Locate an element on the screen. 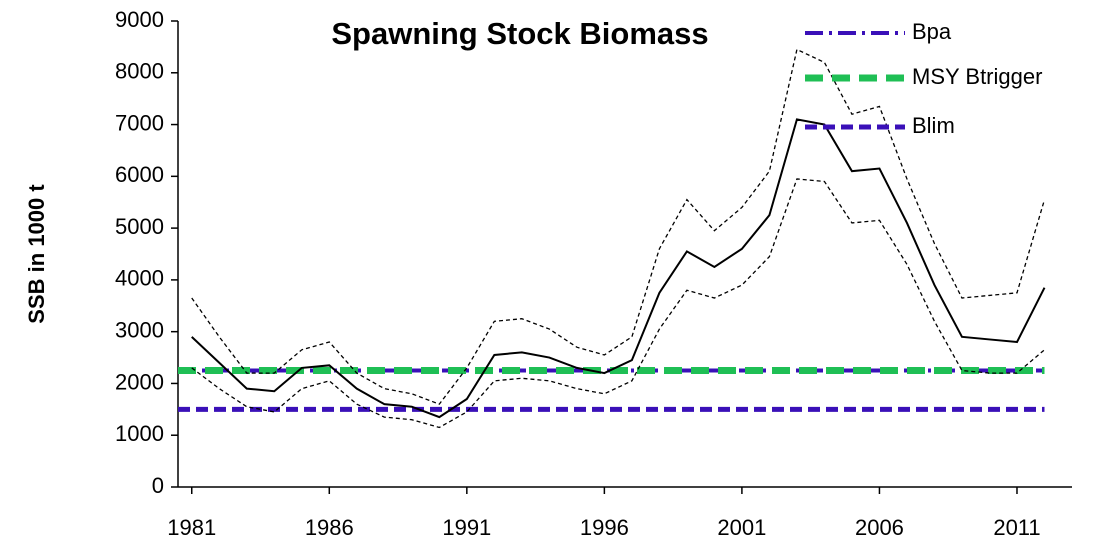 This screenshot has height=549, width=1101. y-tick-label: 3000 is located at coordinates (139, 329).